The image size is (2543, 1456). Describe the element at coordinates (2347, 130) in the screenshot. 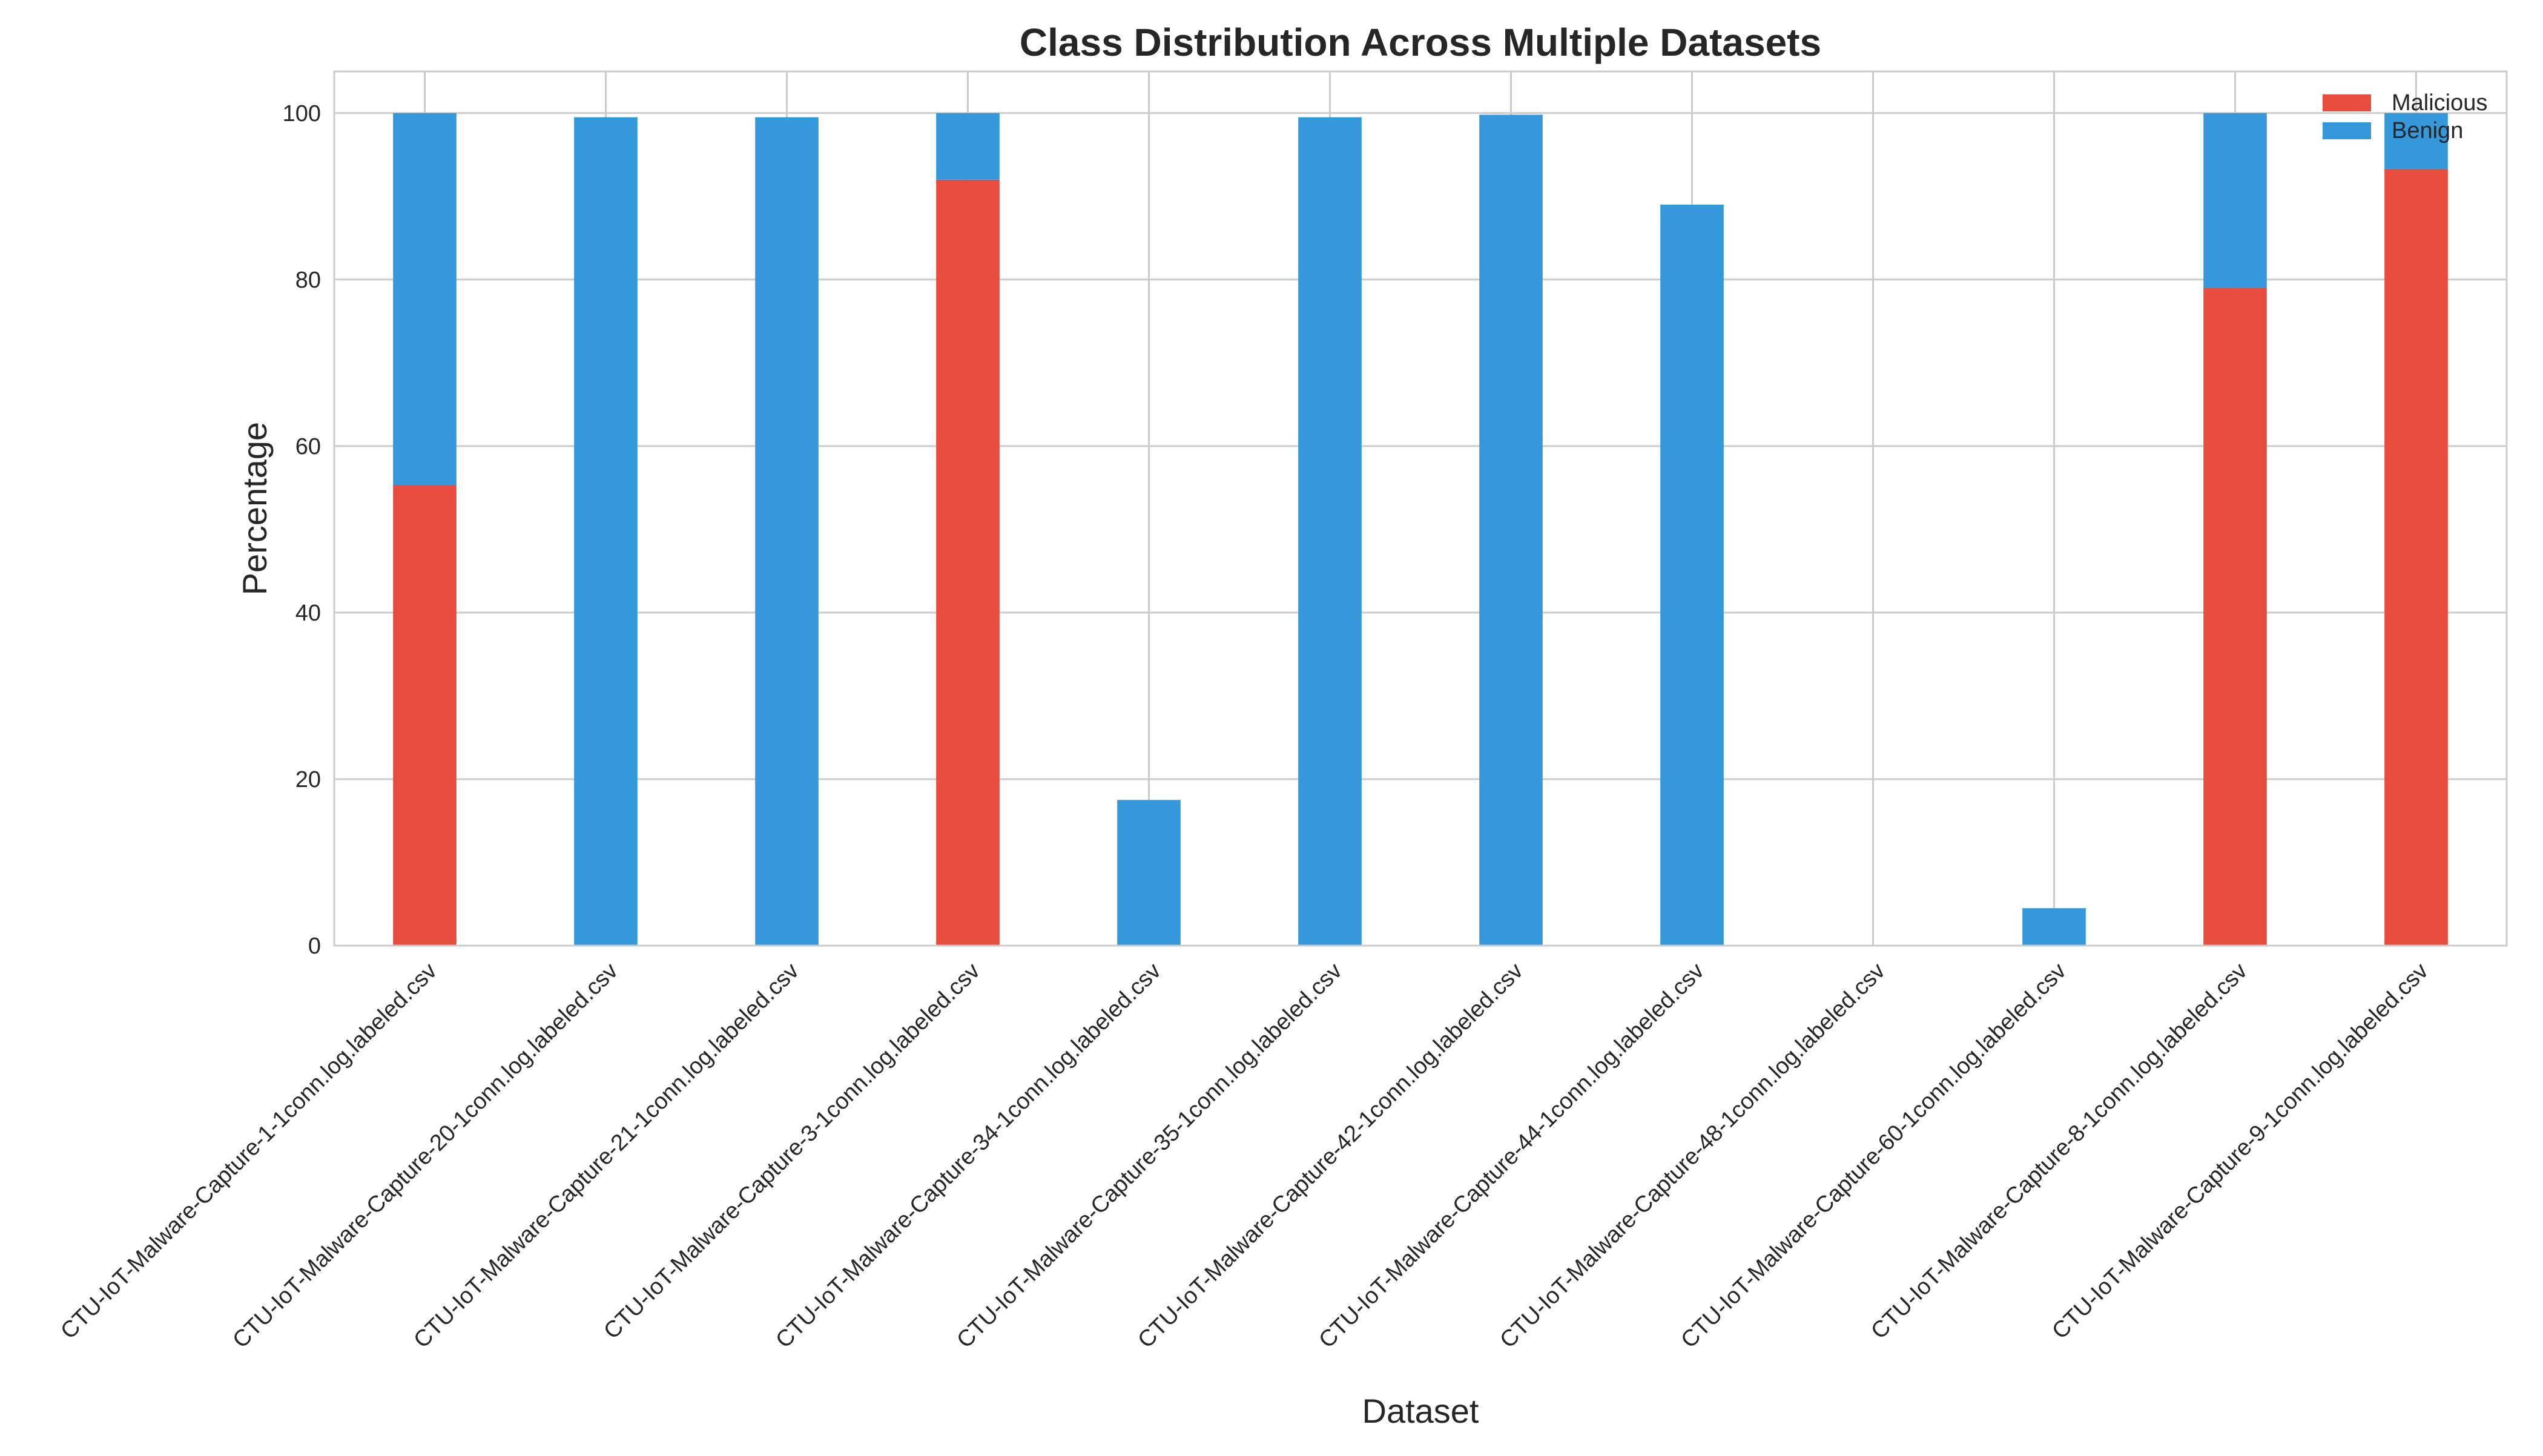

I see `legend-swatch-benign` at that location.